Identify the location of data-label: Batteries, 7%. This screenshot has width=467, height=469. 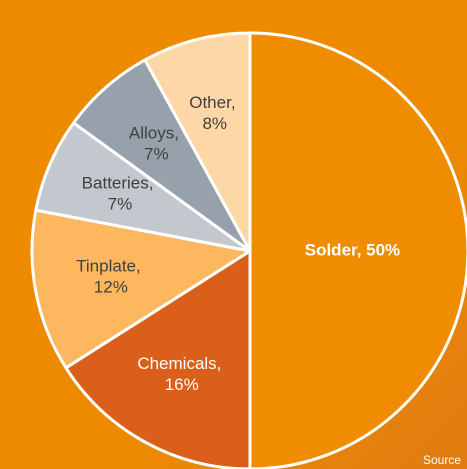
(120, 194).